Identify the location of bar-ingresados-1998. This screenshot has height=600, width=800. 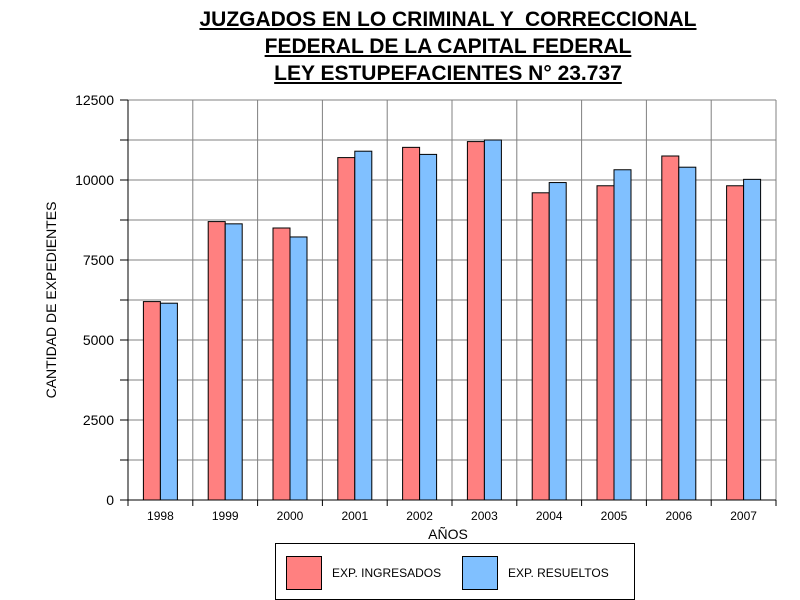
(151, 401).